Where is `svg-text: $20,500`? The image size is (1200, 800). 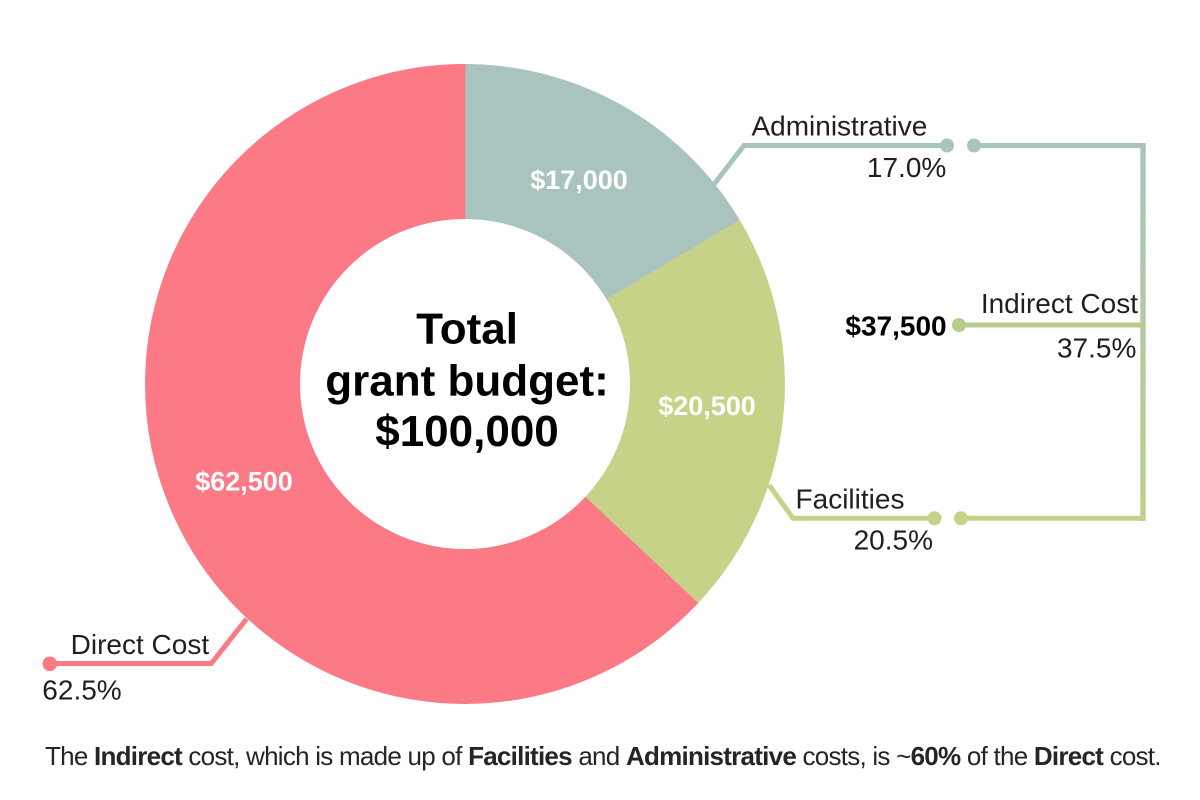
svg-text: $20,500 is located at coordinates (707, 406).